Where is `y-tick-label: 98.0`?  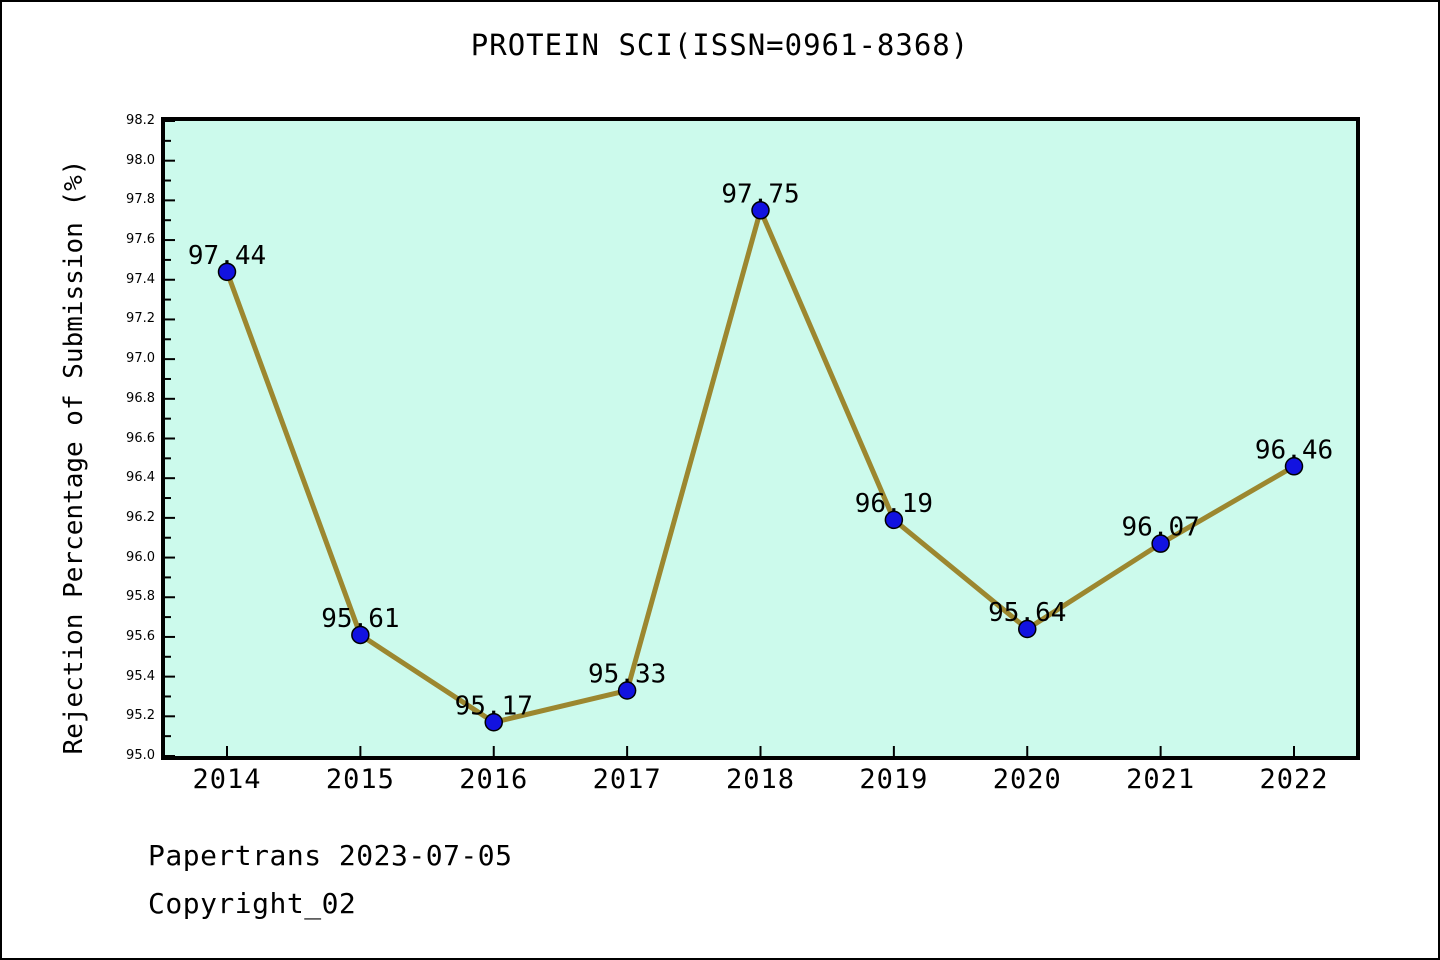
y-tick-label: 98.0 is located at coordinates (140, 160).